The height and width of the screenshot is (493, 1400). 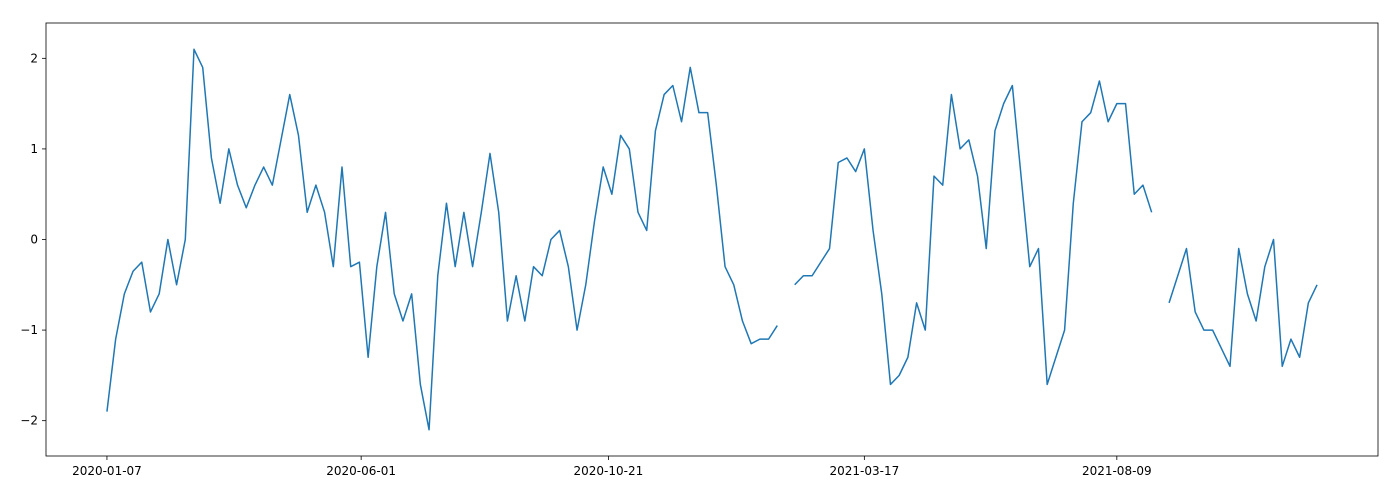 What do you see at coordinates (1117, 471) in the screenshot?
I see `x-tick-label: 2021-08-09` at bounding box center [1117, 471].